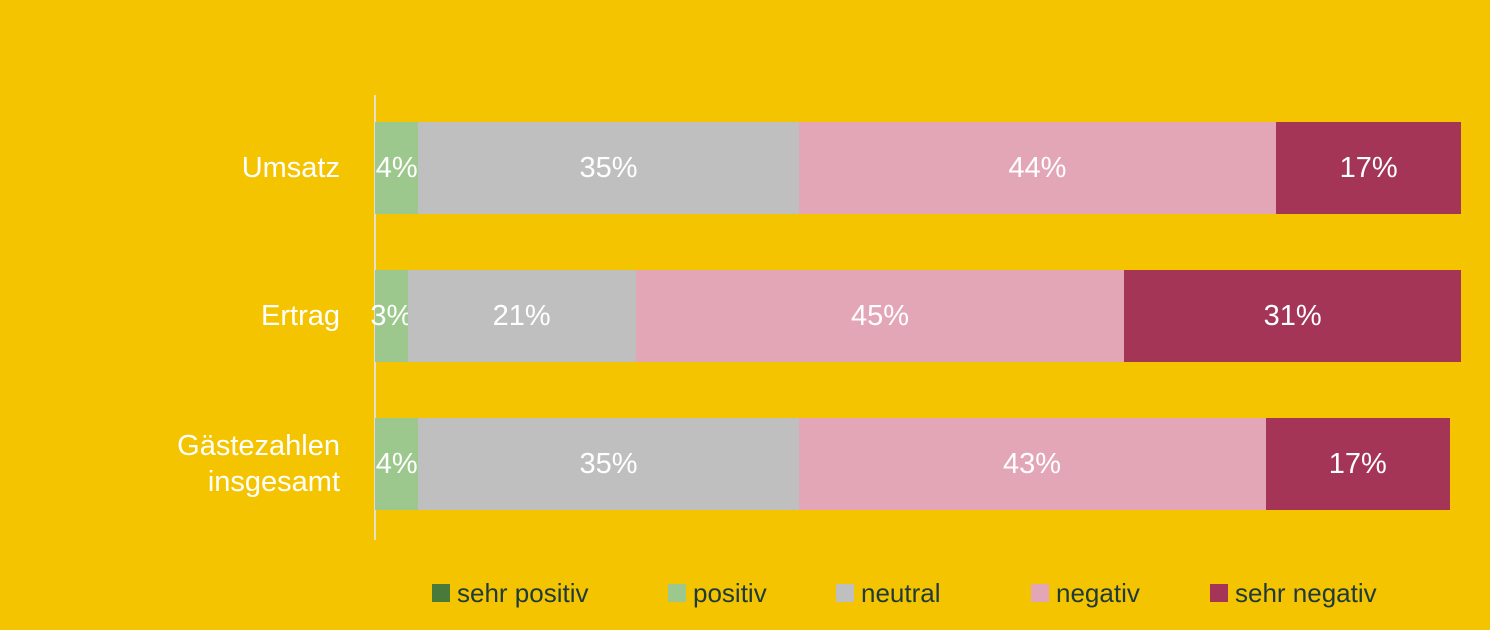 This screenshot has width=1490, height=630. I want to click on legend-label: sehr positiv, so click(523, 593).